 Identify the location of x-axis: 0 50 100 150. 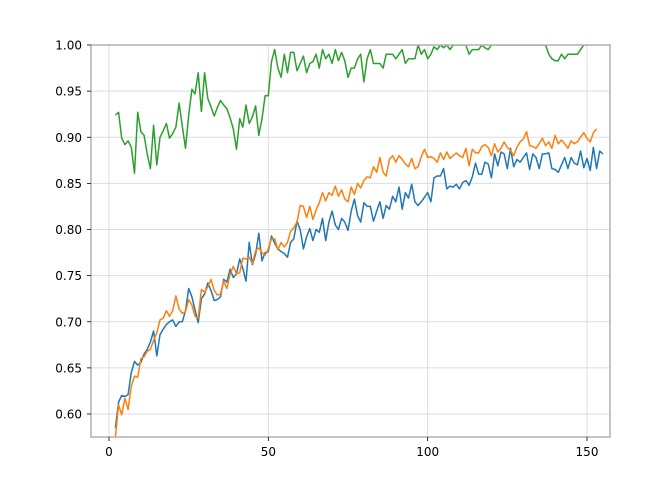
(351, 448).